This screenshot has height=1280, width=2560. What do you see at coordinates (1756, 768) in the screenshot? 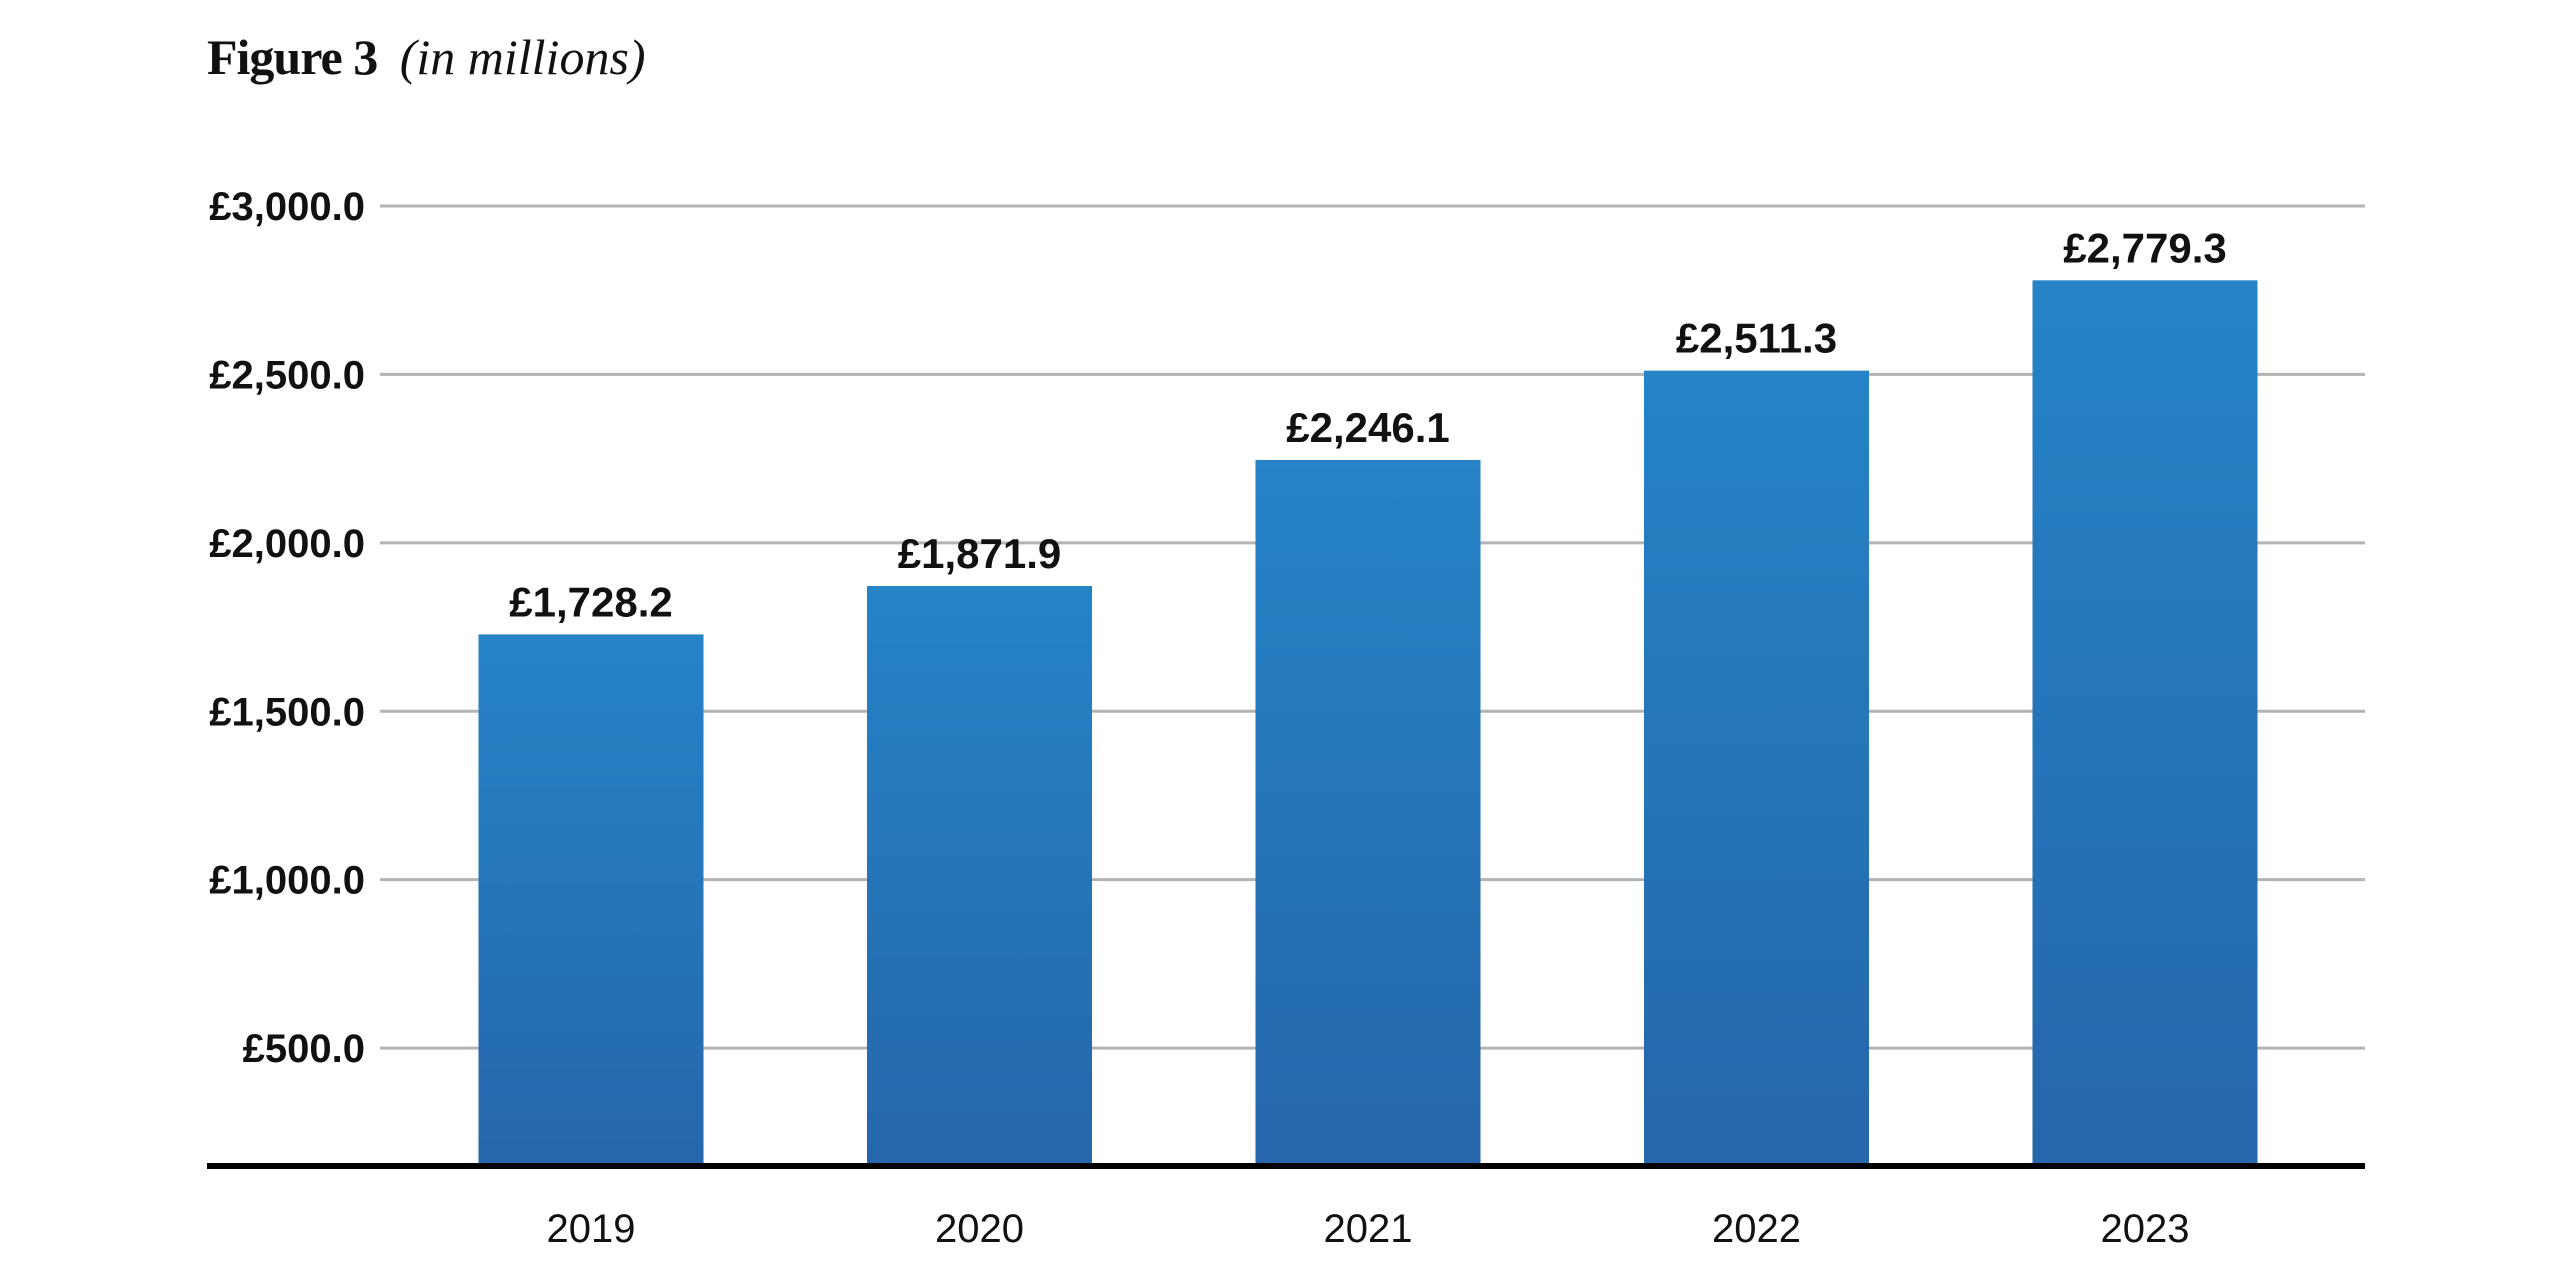
I see `bar-2022` at bounding box center [1756, 768].